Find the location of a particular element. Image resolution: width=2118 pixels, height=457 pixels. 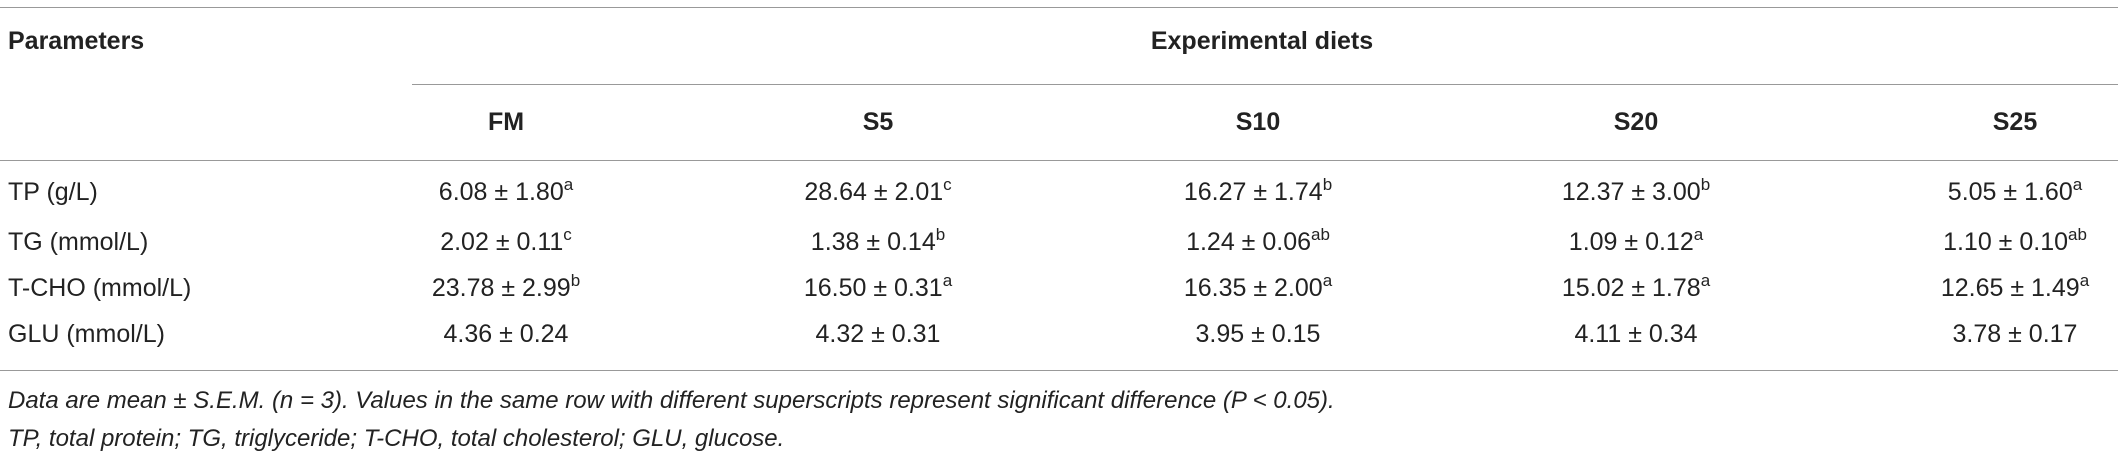

cell: 12.37 ± 3.00b is located at coordinates (1636, 192).